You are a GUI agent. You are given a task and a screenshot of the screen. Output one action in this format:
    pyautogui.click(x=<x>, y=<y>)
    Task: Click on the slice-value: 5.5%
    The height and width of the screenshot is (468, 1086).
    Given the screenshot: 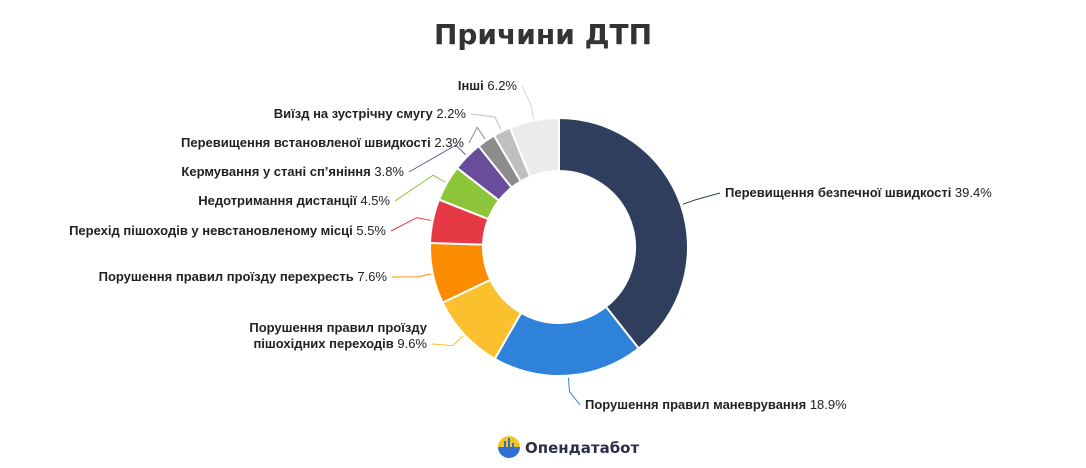 What is the action you would take?
    pyautogui.click(x=370, y=230)
    